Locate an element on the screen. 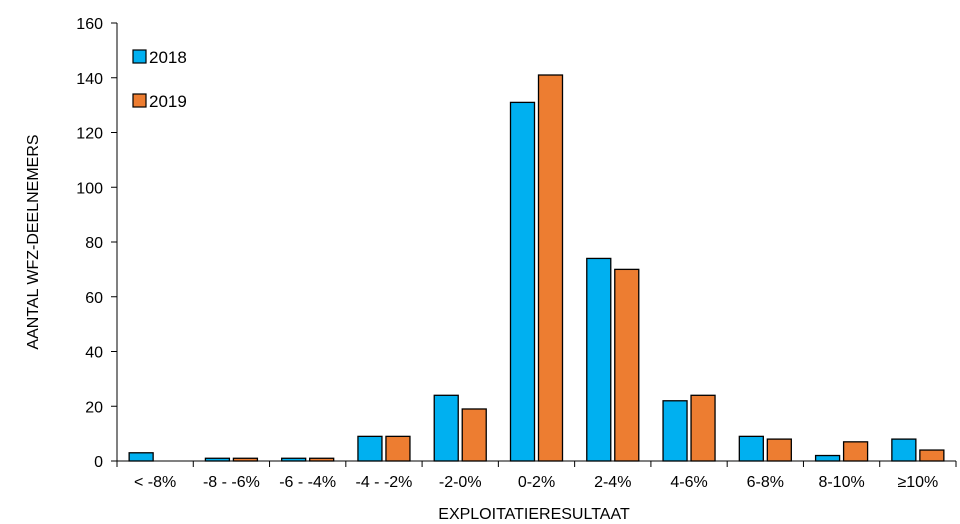  y-tick-label: 100 is located at coordinates (89, 188).